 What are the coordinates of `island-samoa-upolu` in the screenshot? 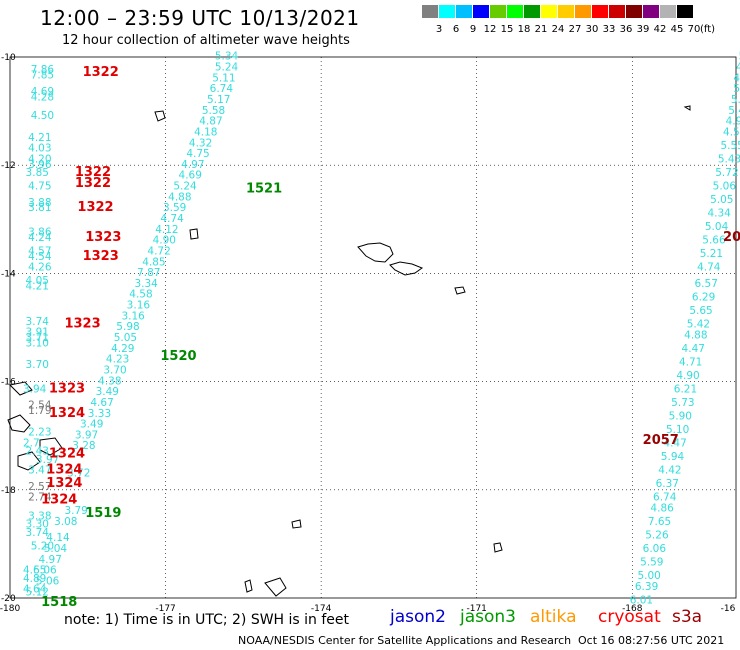 It's located at (375, 252).